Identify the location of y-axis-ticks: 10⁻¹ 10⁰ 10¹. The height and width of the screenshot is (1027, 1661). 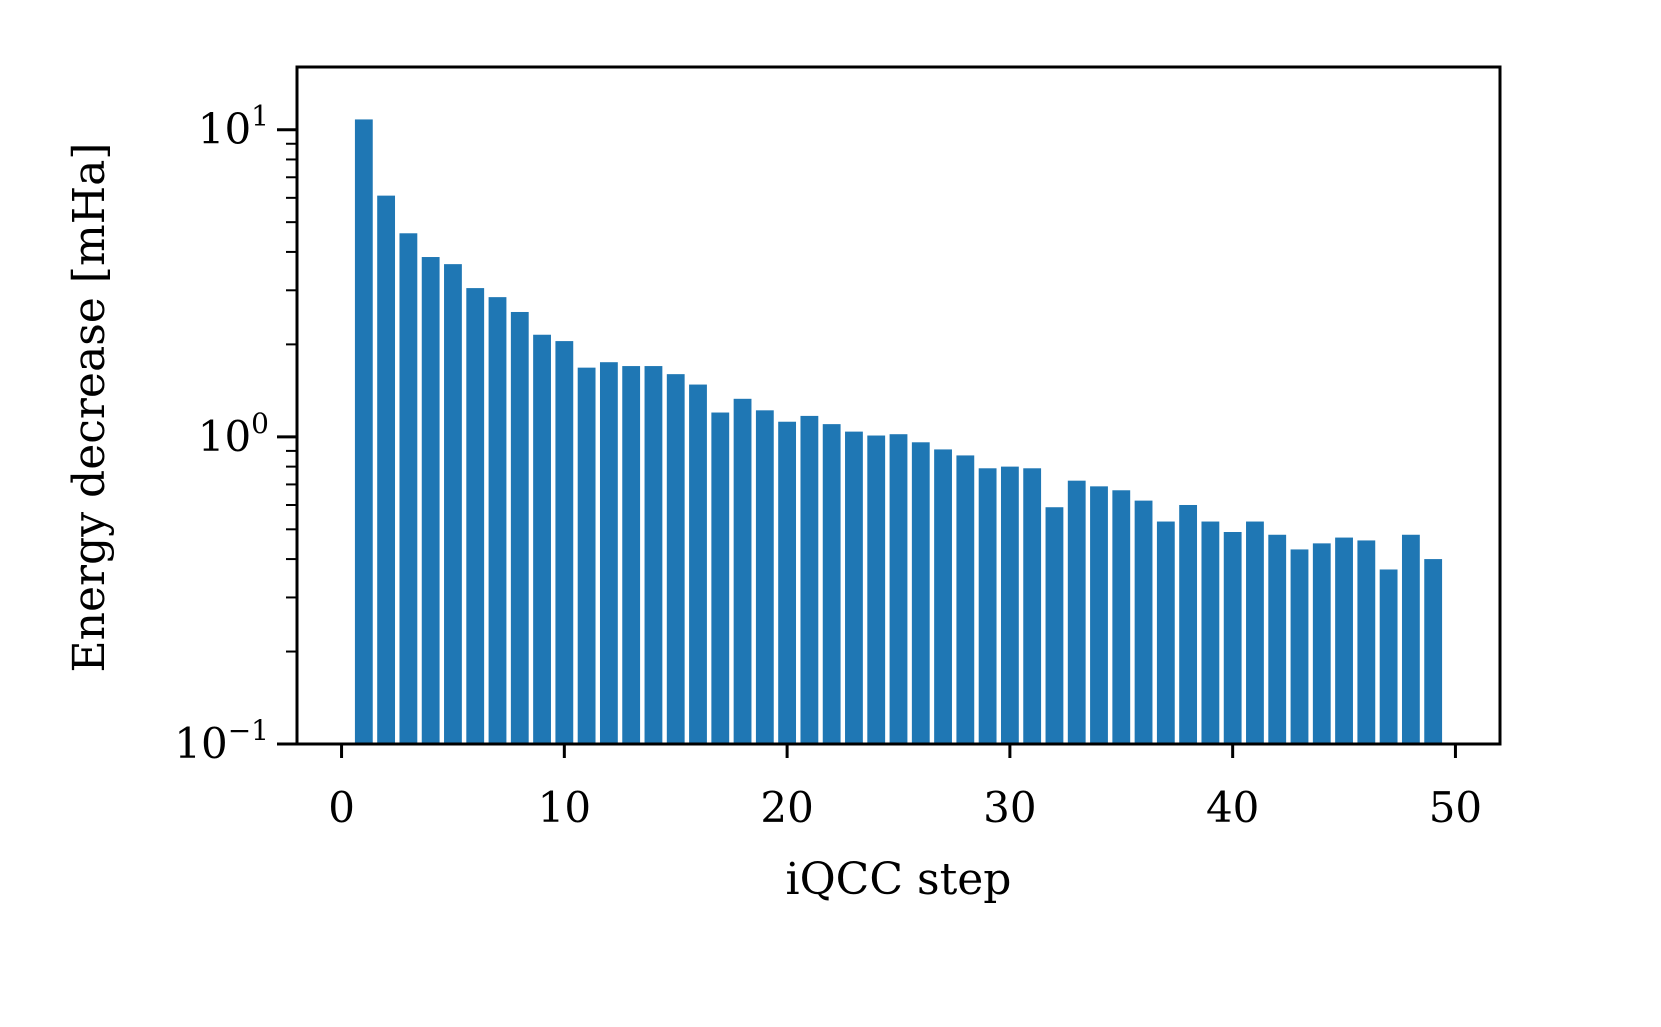
(235, 434).